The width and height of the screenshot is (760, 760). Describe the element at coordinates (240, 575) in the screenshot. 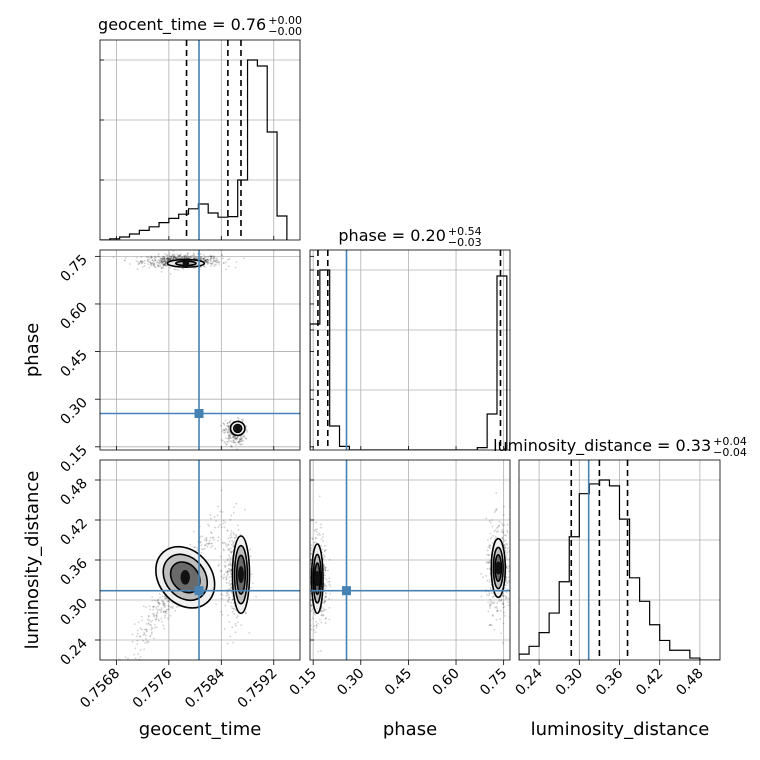

I see `density-peak` at that location.